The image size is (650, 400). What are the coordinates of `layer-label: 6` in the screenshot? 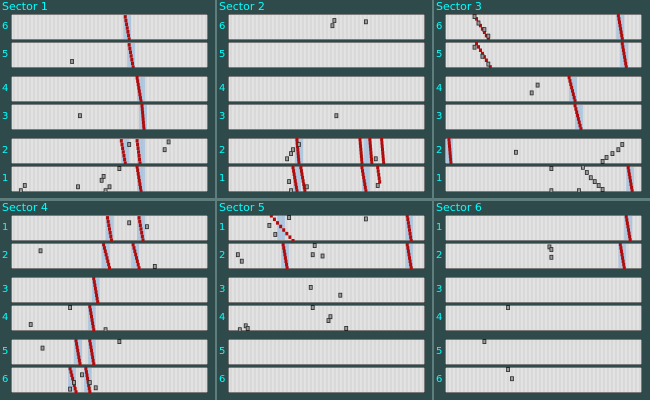 It's located at (223, 380).